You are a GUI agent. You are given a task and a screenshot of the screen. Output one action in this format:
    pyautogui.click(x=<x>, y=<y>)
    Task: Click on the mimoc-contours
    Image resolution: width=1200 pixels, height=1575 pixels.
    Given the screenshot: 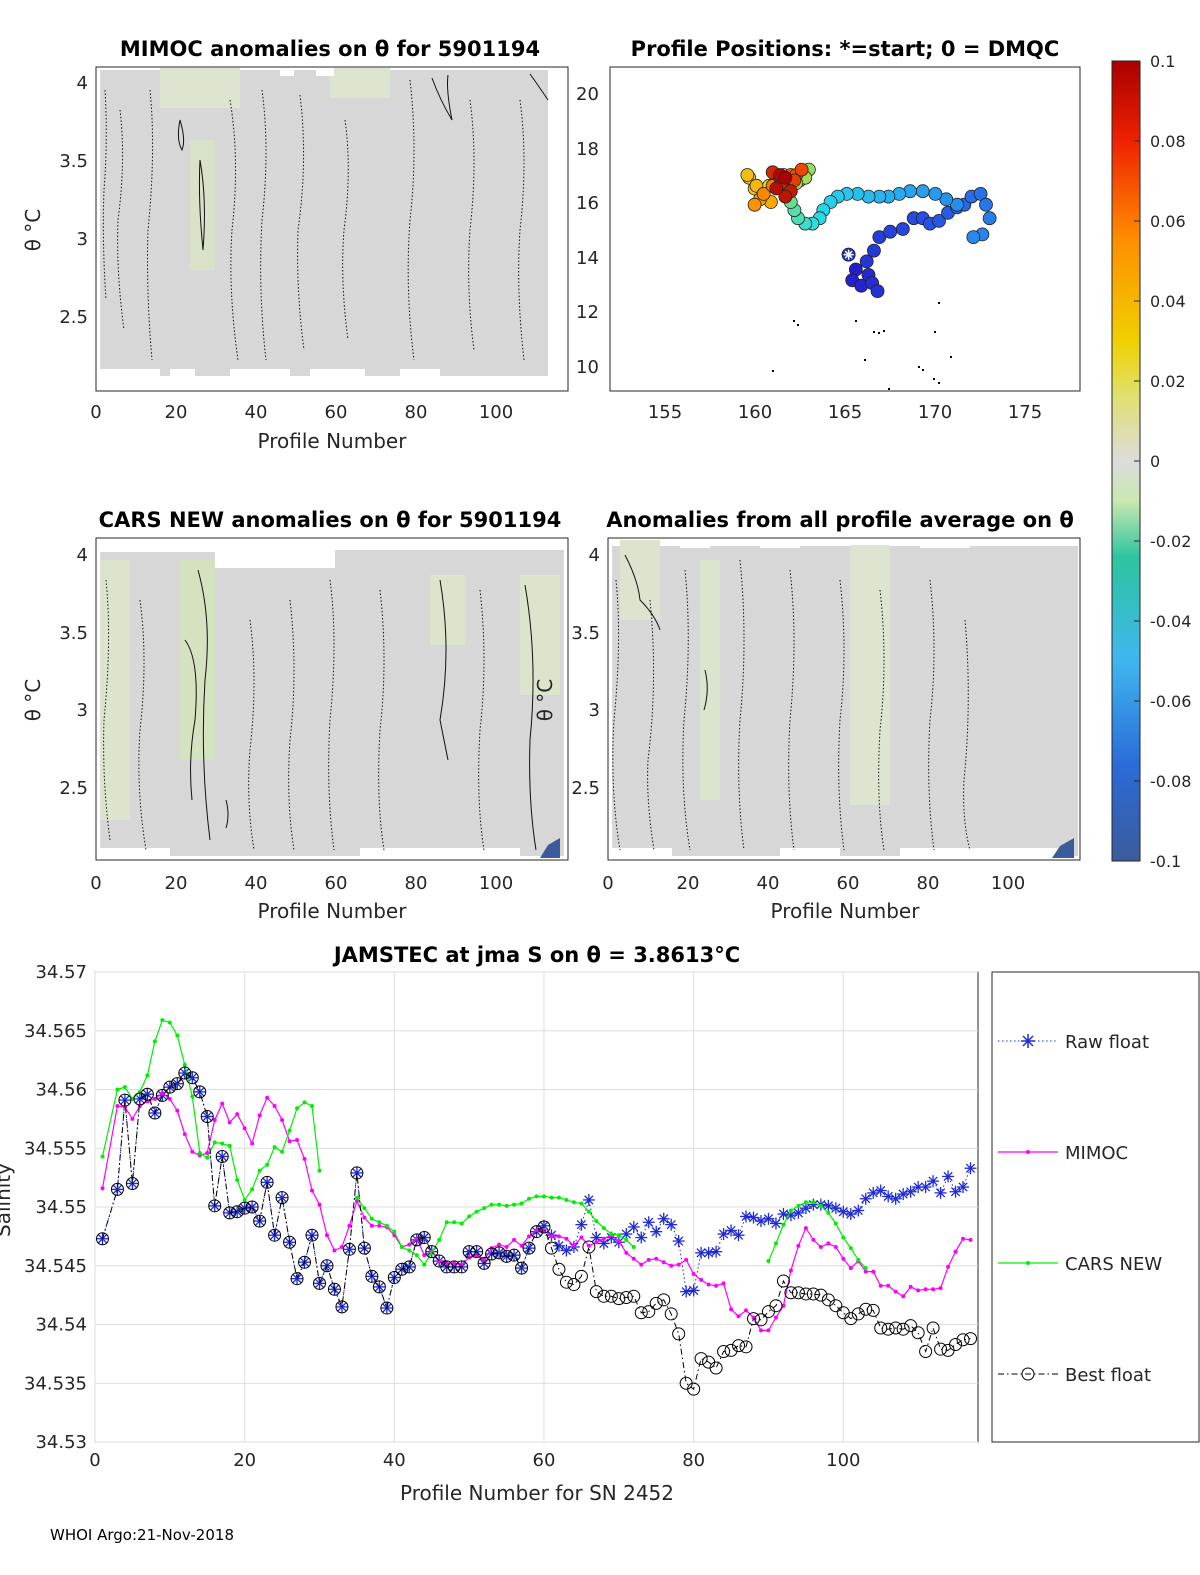 What is the action you would take?
    pyautogui.click(x=325, y=217)
    